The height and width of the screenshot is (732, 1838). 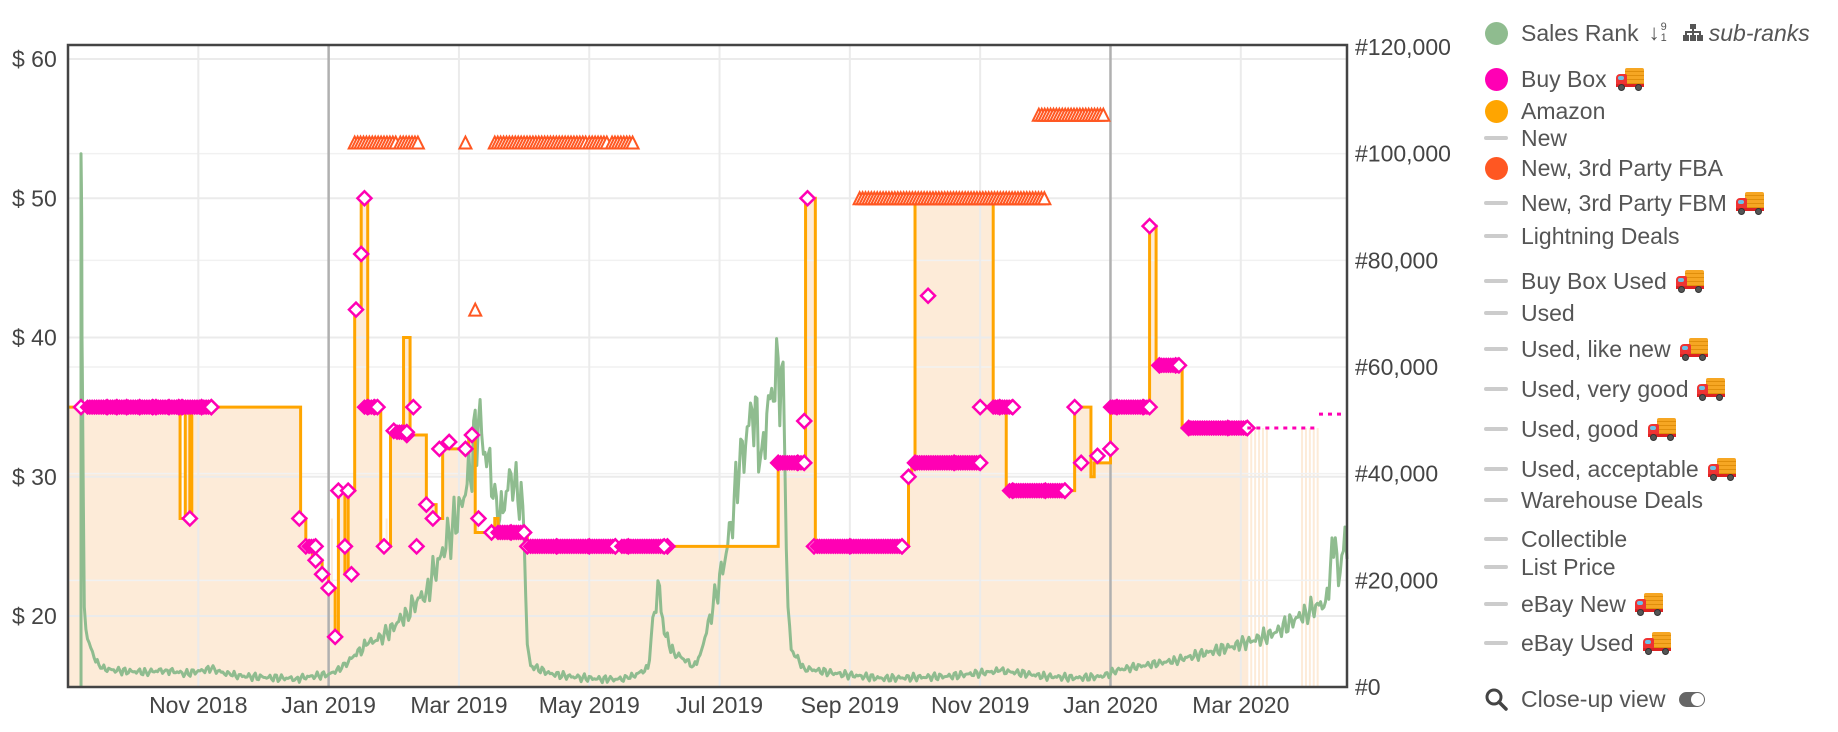 What do you see at coordinates (1525, 138) in the screenshot?
I see `legend-item-new: New` at bounding box center [1525, 138].